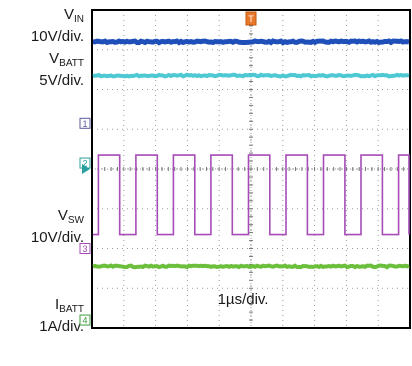  What do you see at coordinates (75, 220) in the screenshot?
I see `vsw-subscript: SW` at bounding box center [75, 220].